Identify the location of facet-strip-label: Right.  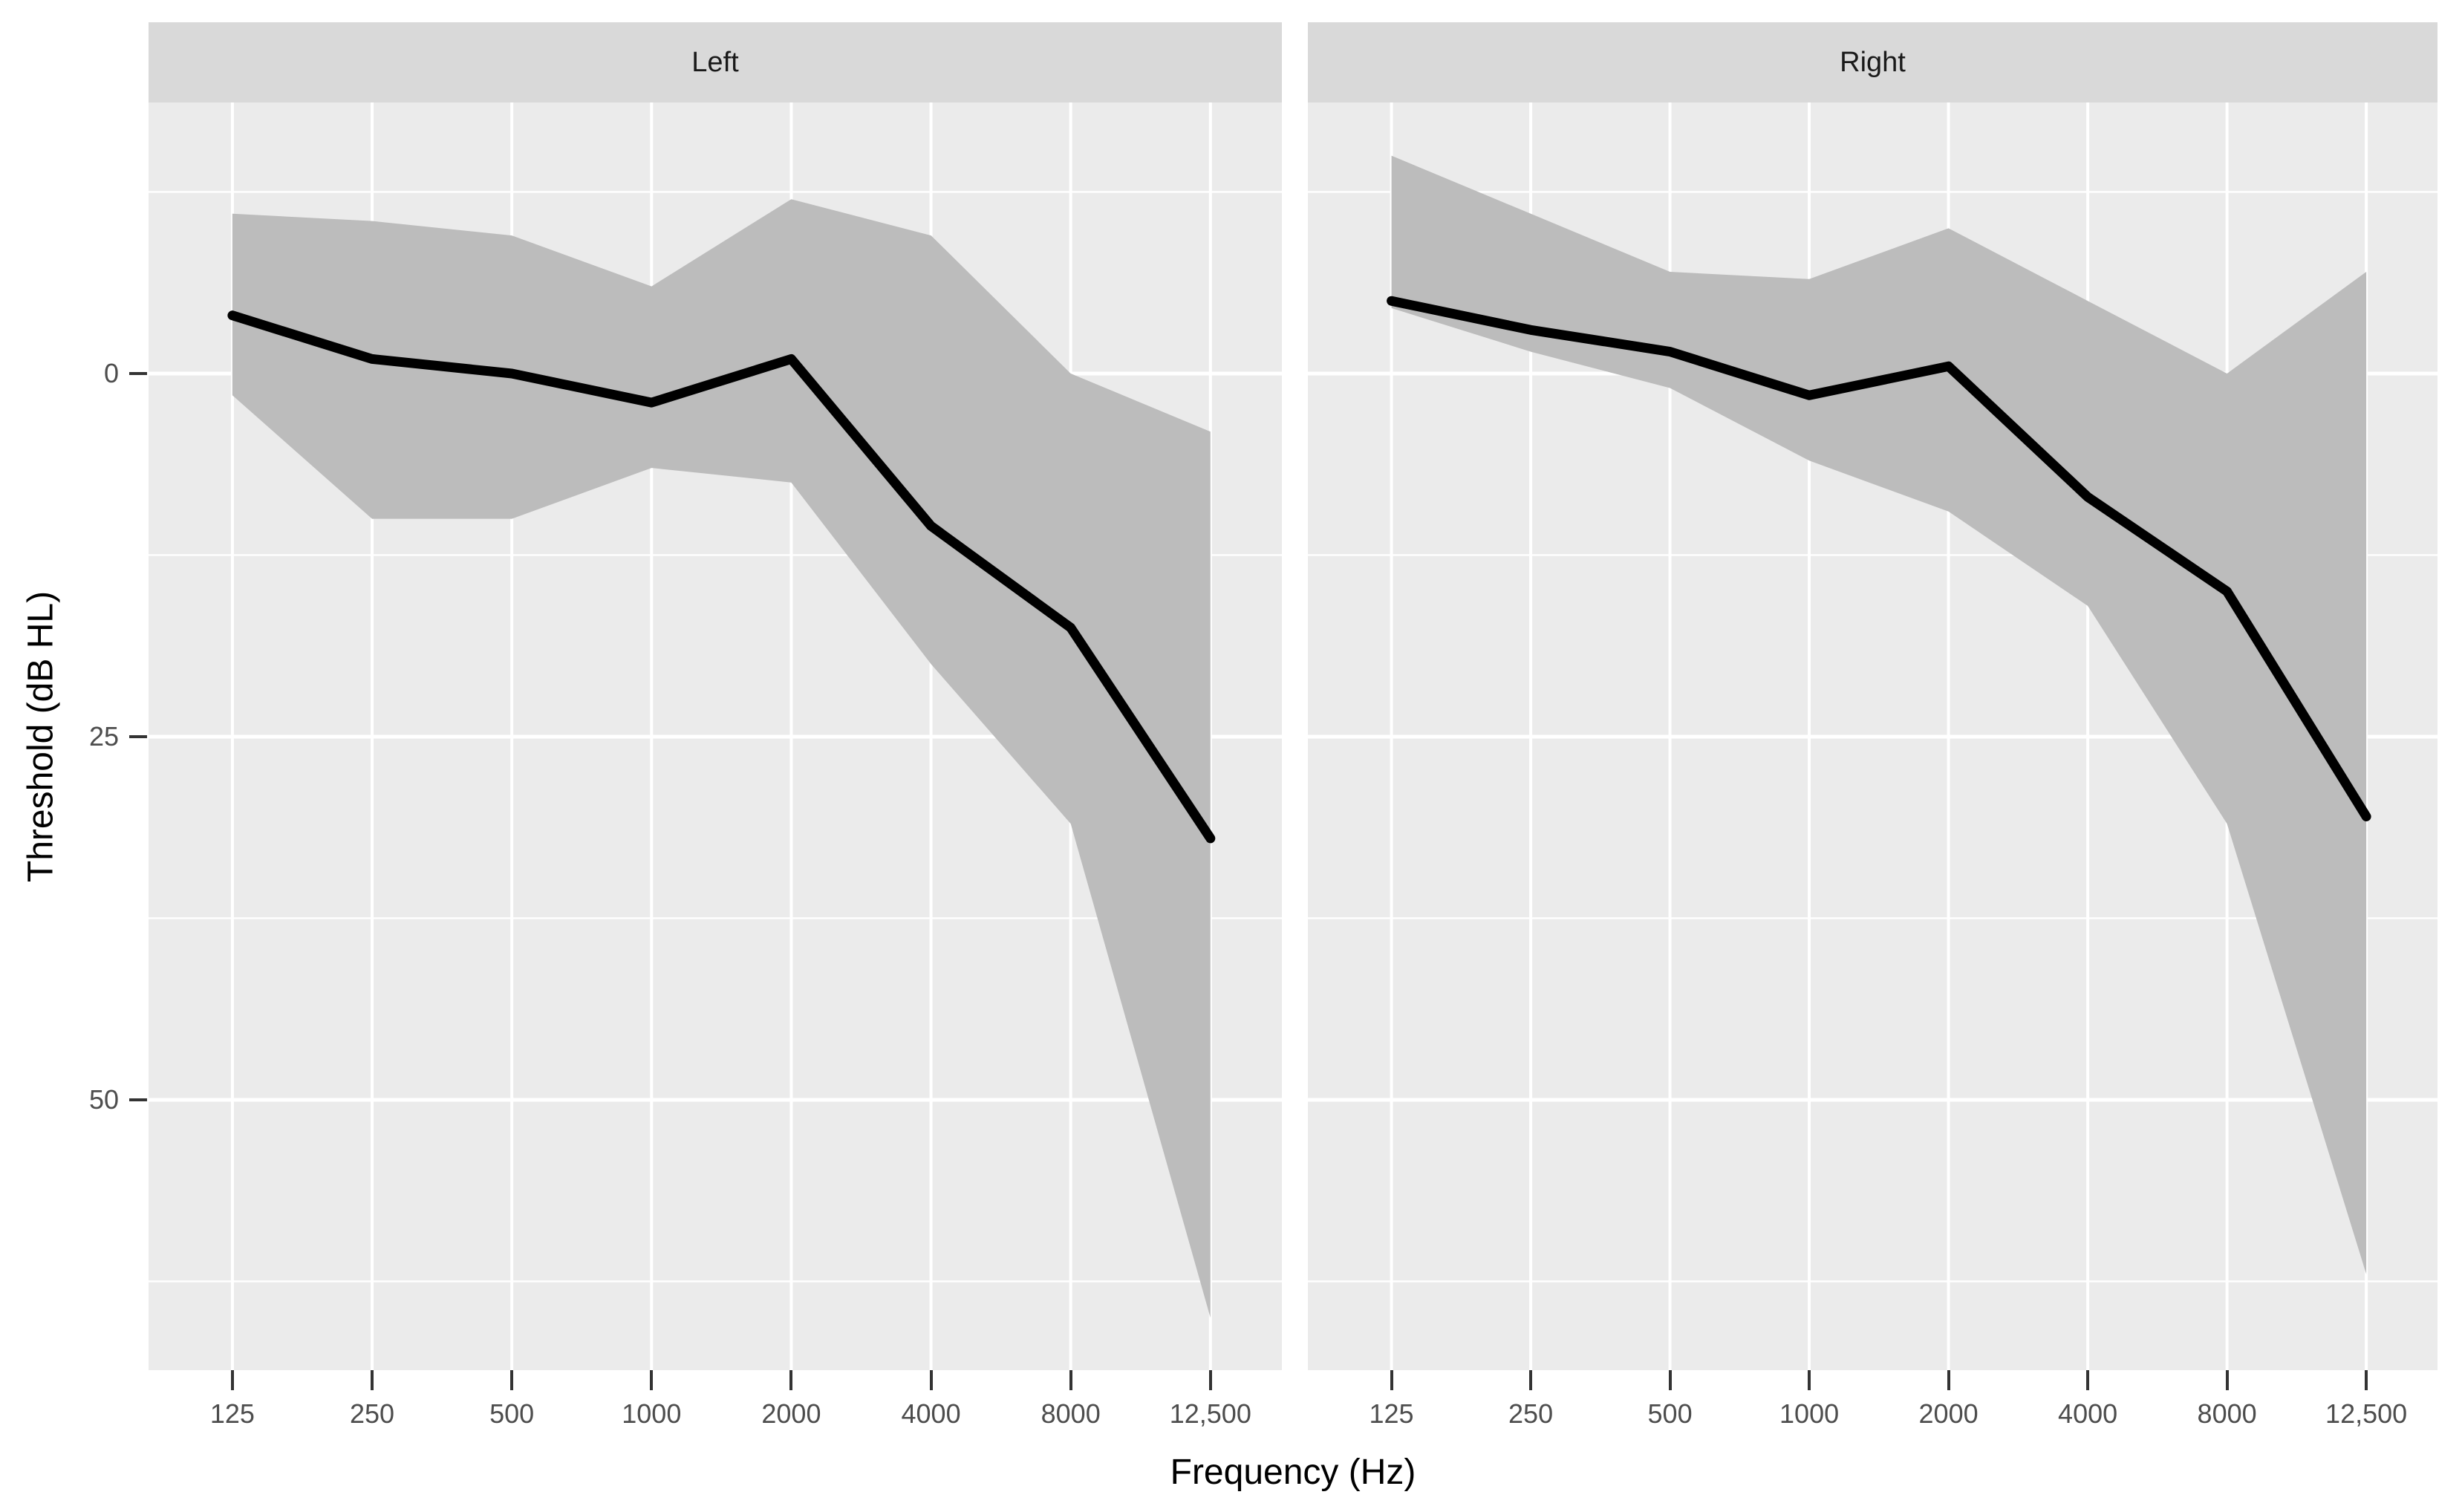
(1873, 62).